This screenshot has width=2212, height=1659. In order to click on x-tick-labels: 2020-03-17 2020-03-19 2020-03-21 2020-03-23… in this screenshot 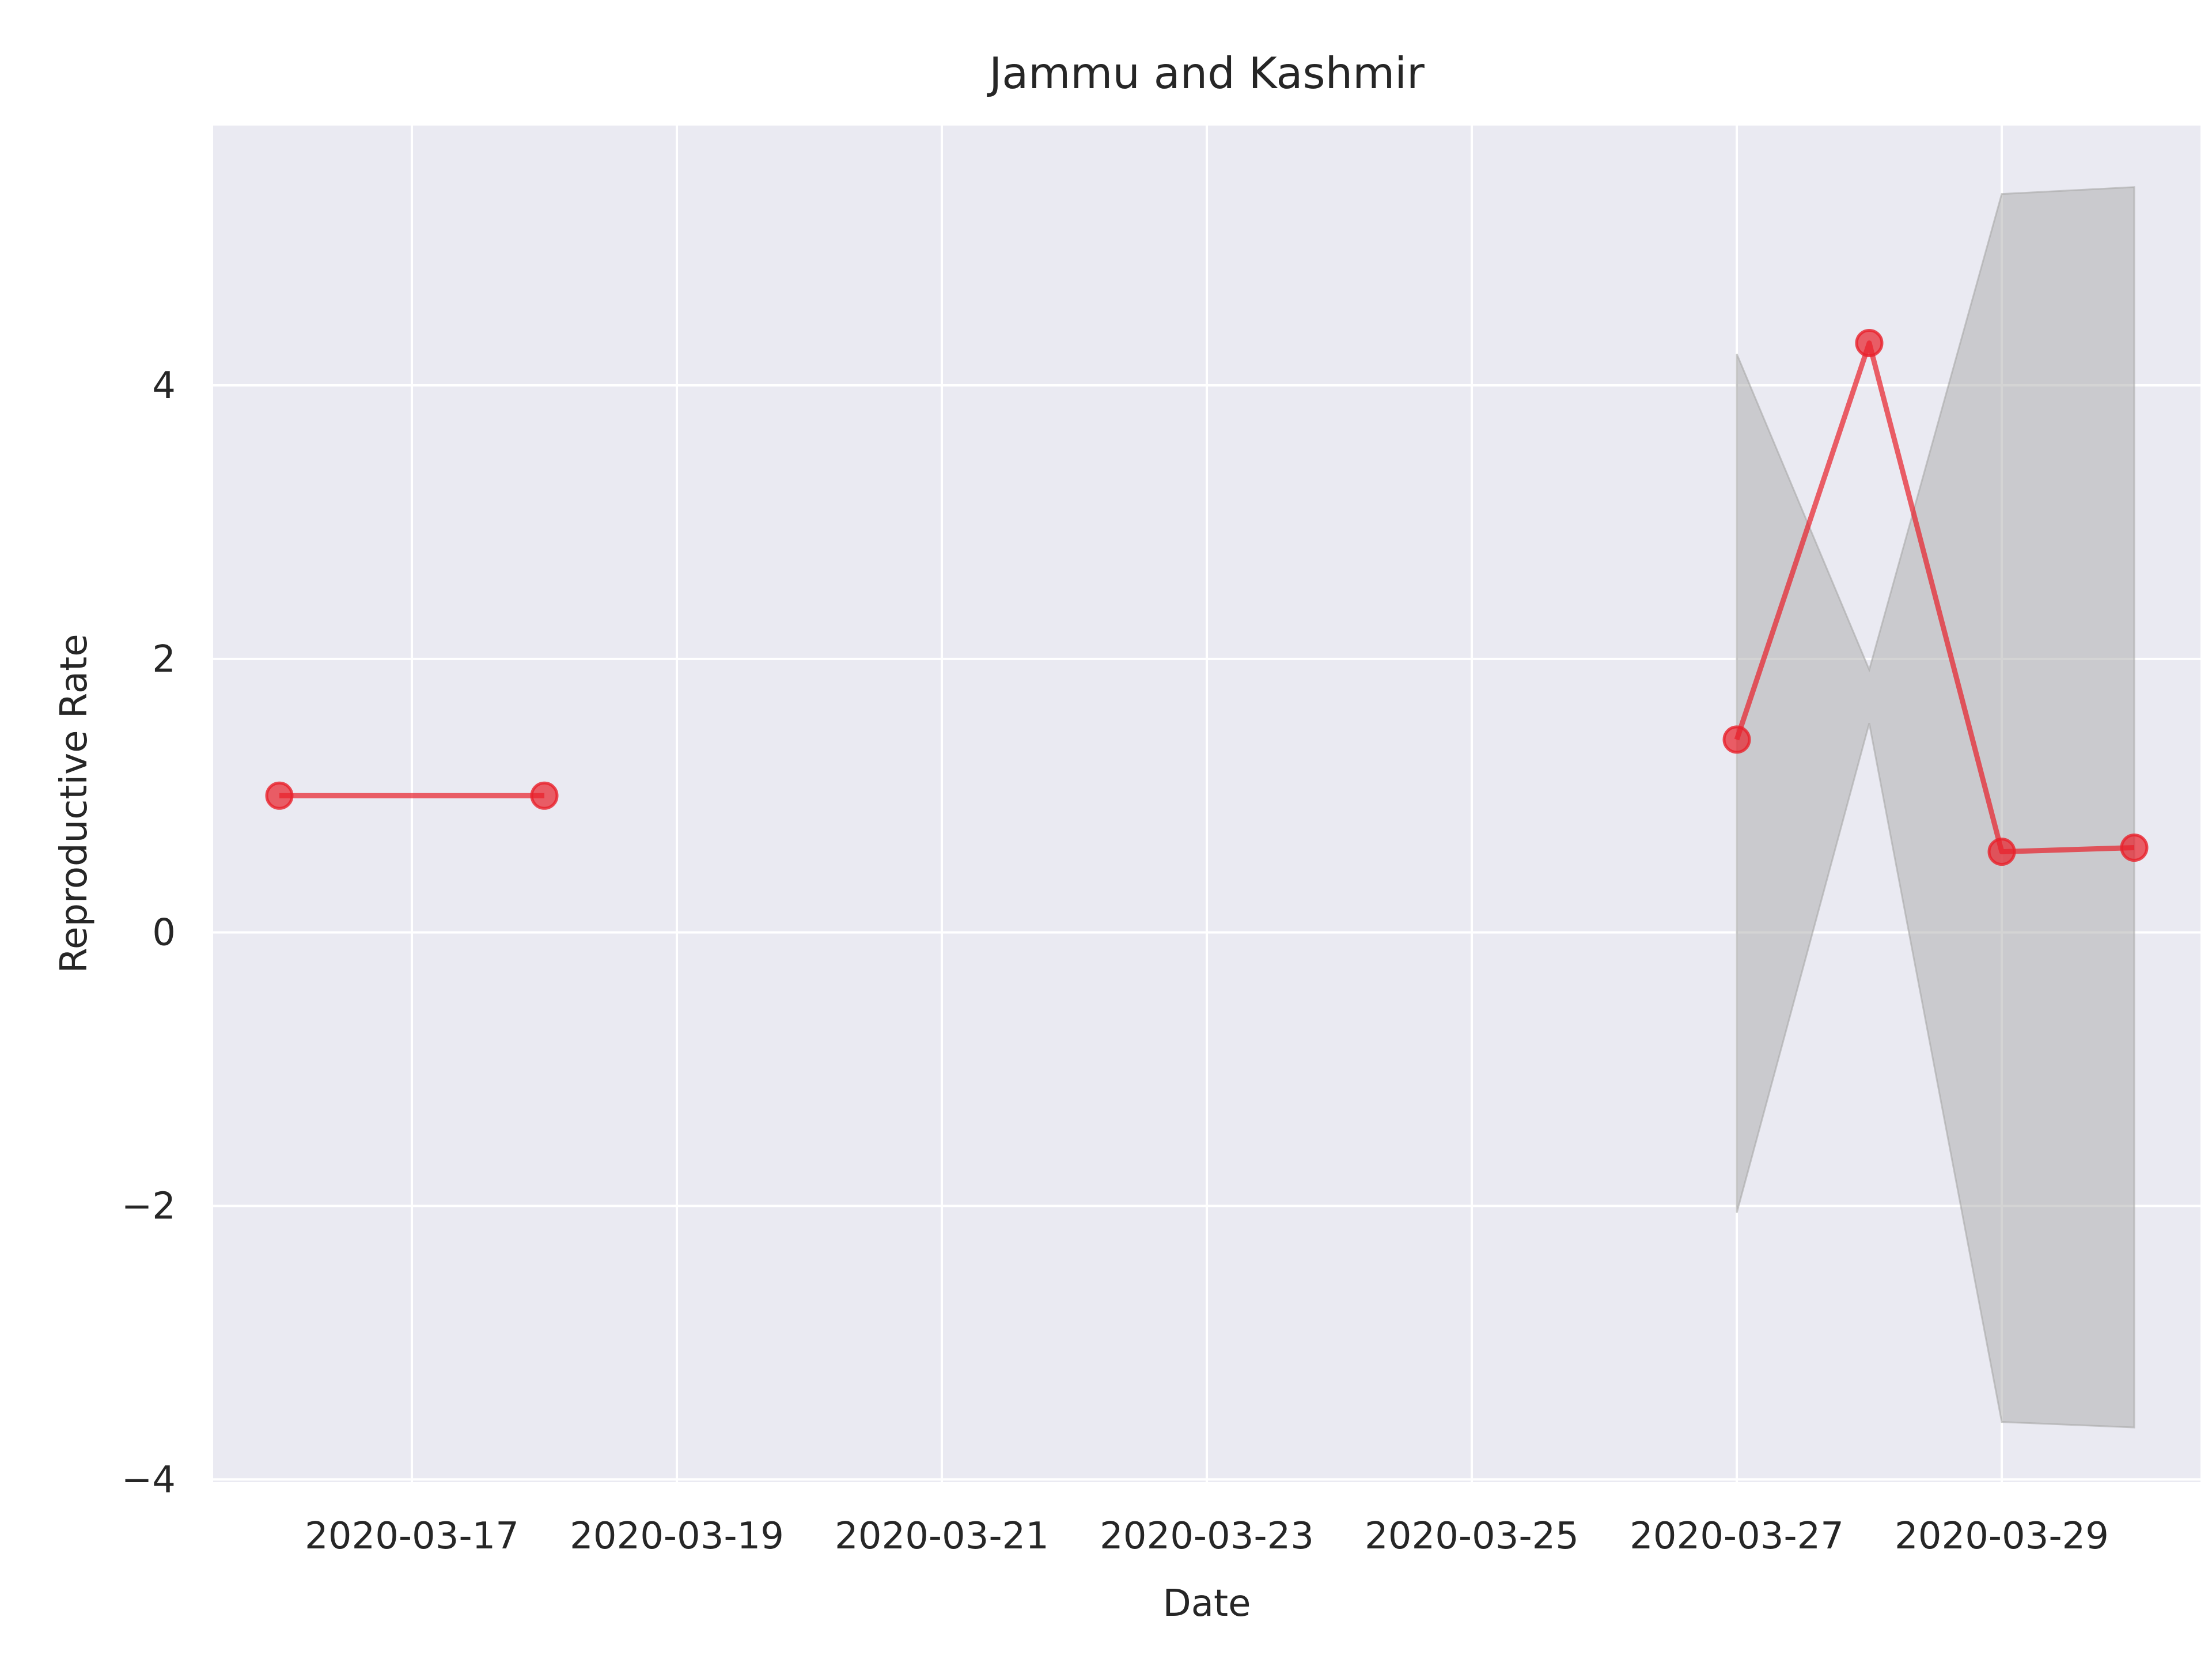, I will do `click(1207, 1536)`.